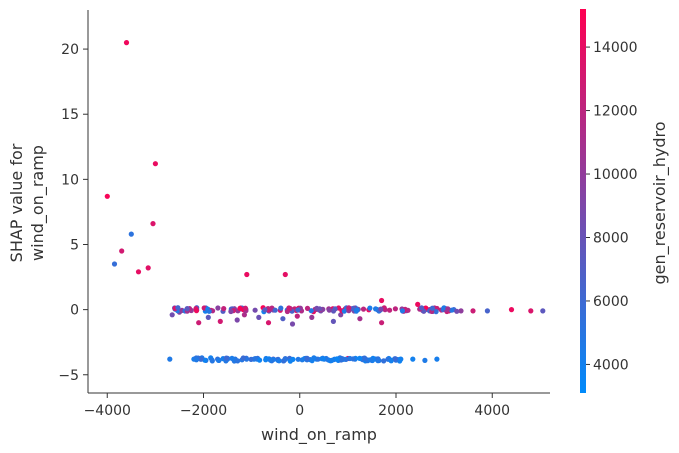  I want to click on y-tick-label: 15, so click(70, 115).